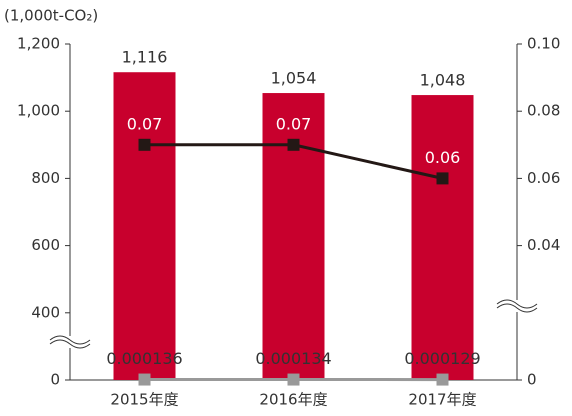 This screenshot has width=572, height=416. I want to click on x-tick-label: 2016年度, so click(293, 400).